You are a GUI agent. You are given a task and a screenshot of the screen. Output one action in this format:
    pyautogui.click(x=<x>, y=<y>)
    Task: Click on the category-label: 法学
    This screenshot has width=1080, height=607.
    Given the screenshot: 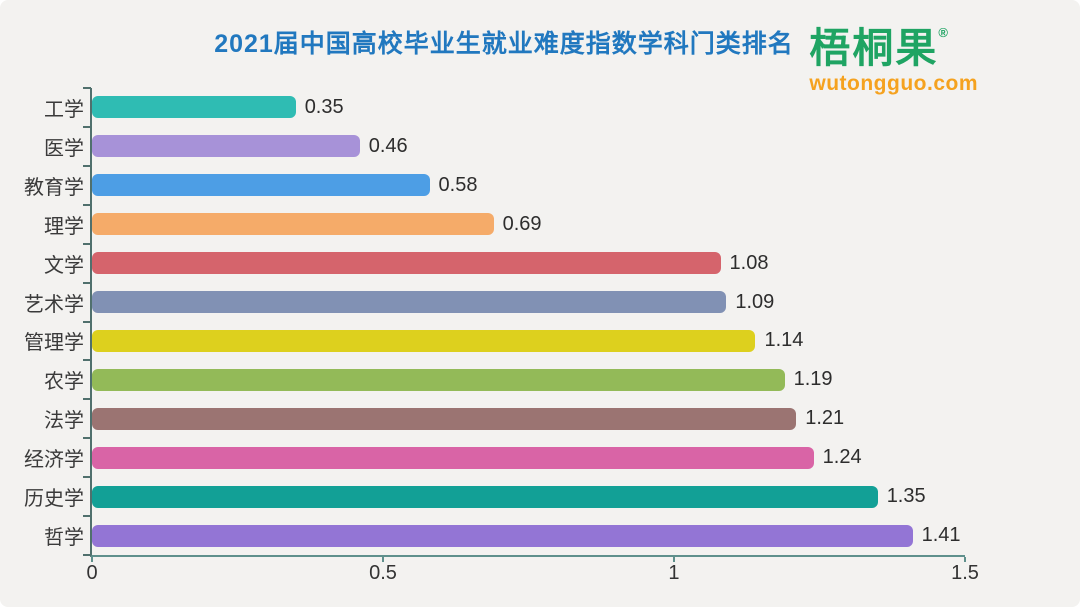 What is the action you would take?
    pyautogui.click(x=64, y=421)
    